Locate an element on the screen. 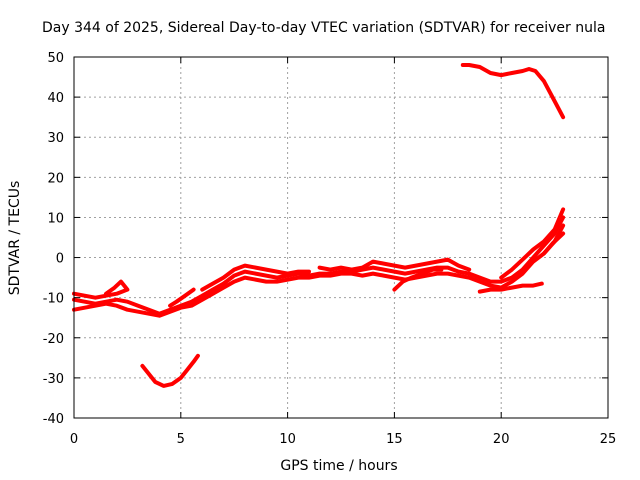 The height and width of the screenshot is (480, 640). y-tick-label: -40 is located at coordinates (53, 419).